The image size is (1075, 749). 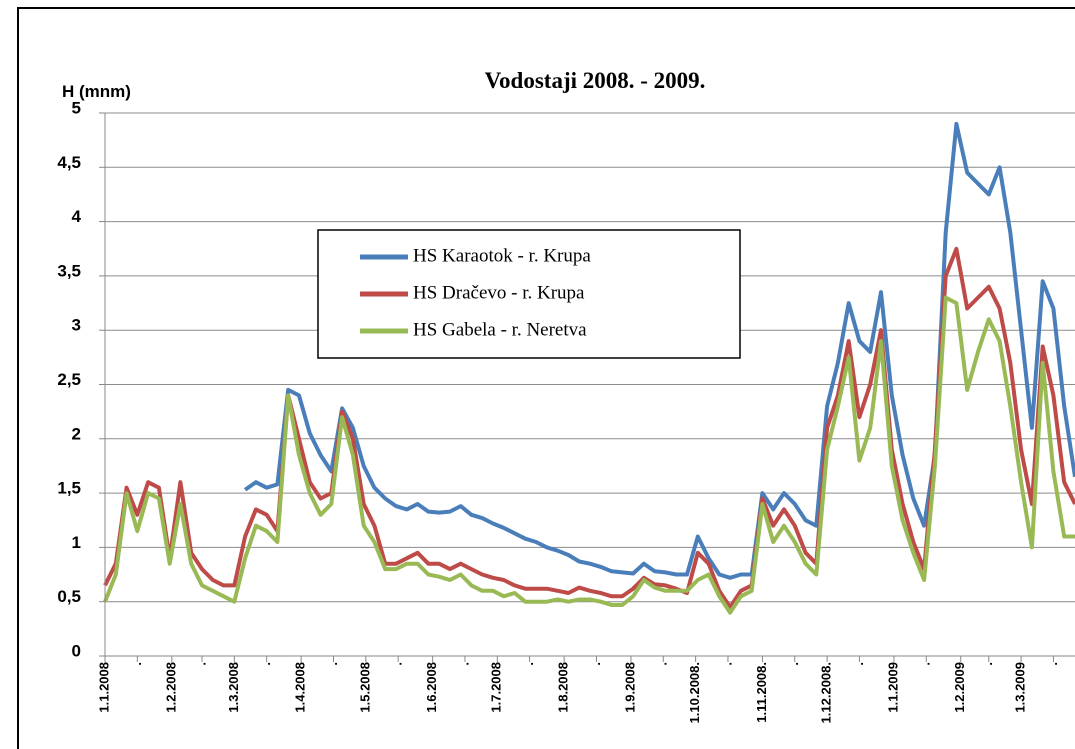 I want to click on x-tick-label: 1.12.2008., so click(x=826, y=692).